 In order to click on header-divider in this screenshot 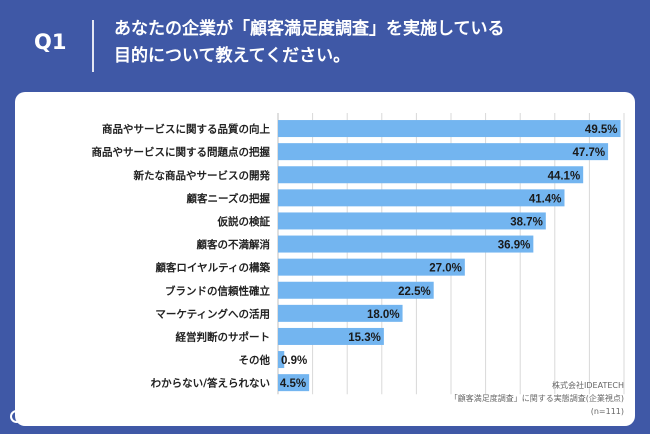, I will do `click(93, 46)`.